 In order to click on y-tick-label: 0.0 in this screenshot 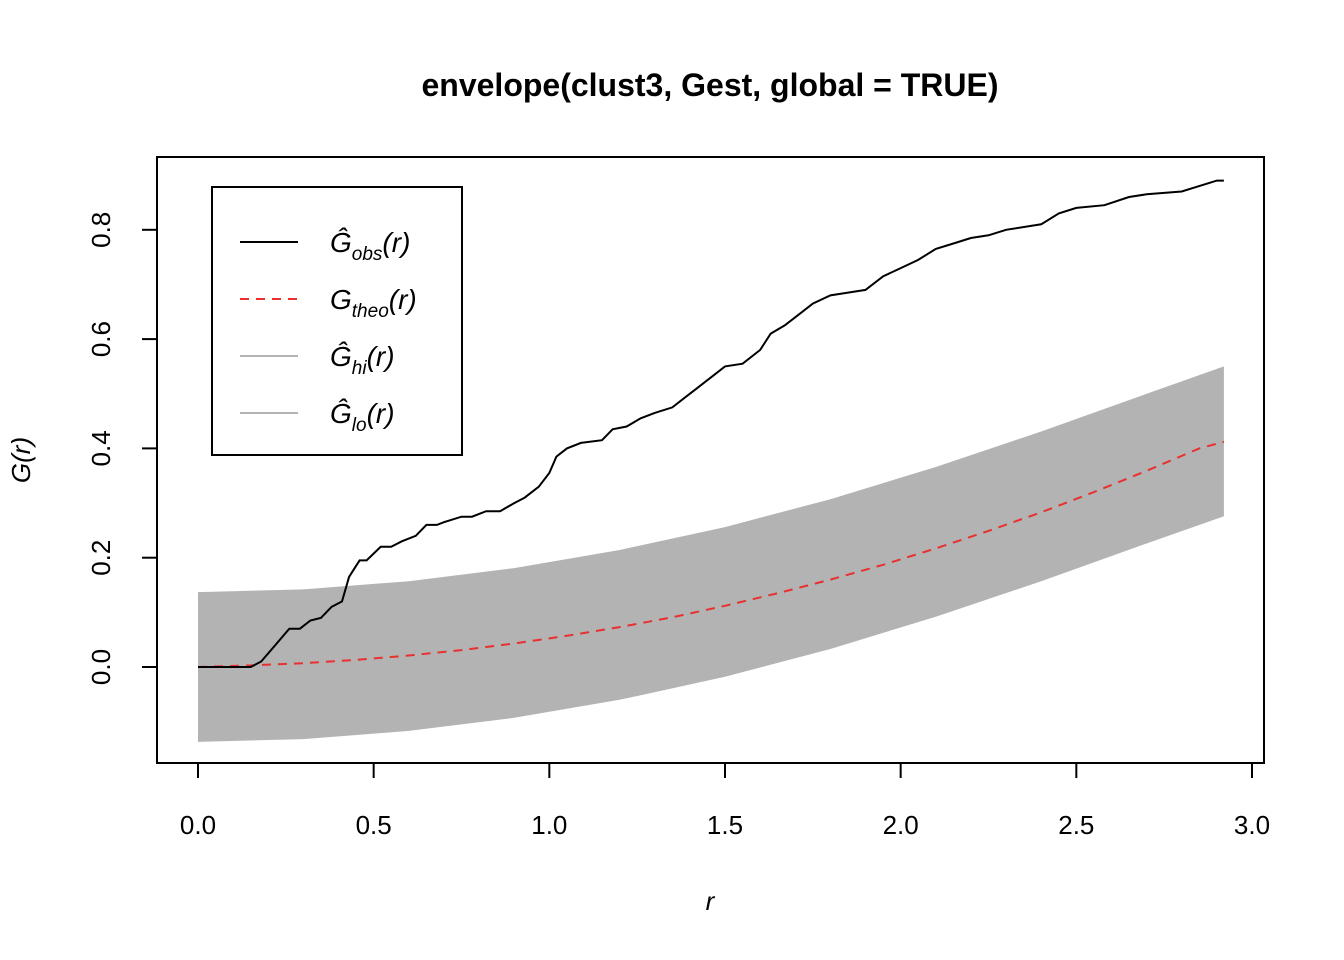, I will do `click(101, 667)`.